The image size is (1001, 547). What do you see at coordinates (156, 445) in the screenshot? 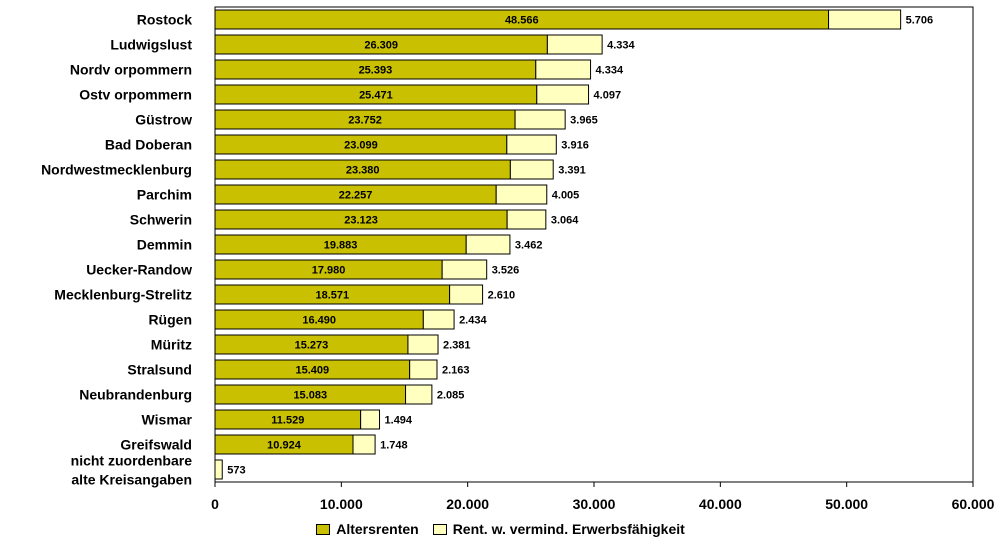
I see `category-label: Greifswald` at bounding box center [156, 445].